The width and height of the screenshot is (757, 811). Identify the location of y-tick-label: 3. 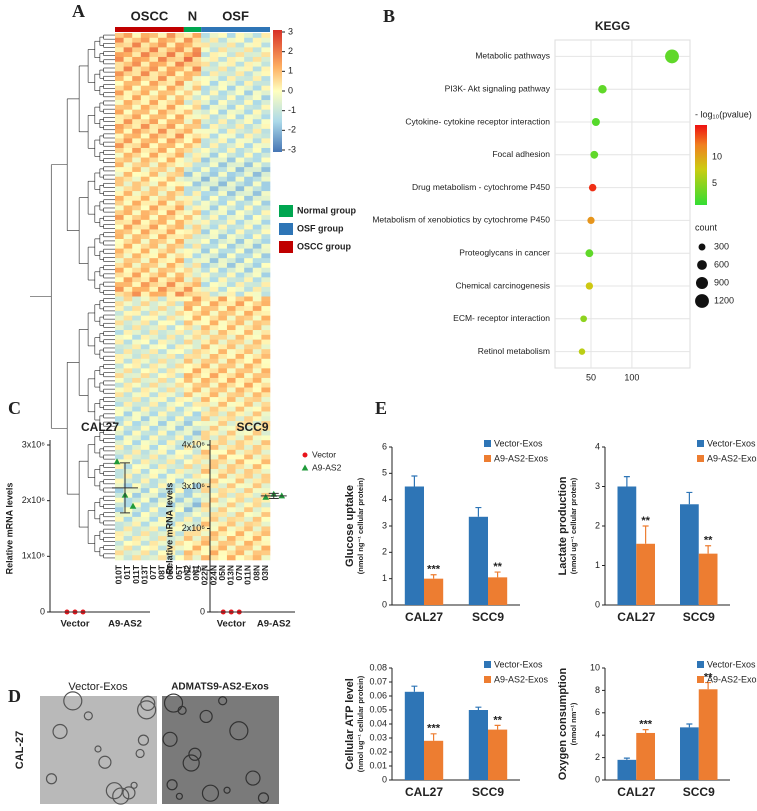
(597, 486).